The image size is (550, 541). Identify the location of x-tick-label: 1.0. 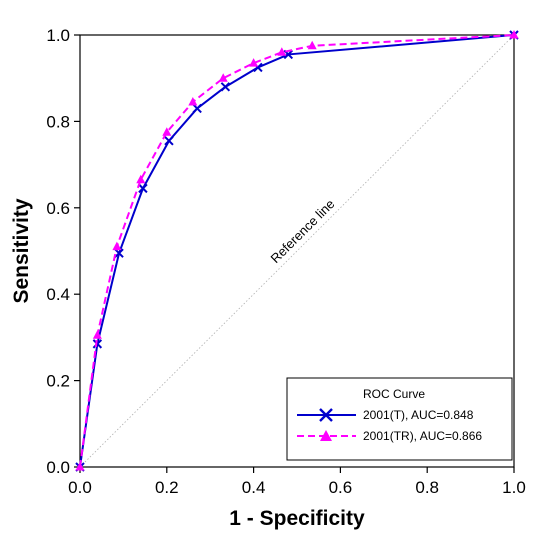
(514, 487).